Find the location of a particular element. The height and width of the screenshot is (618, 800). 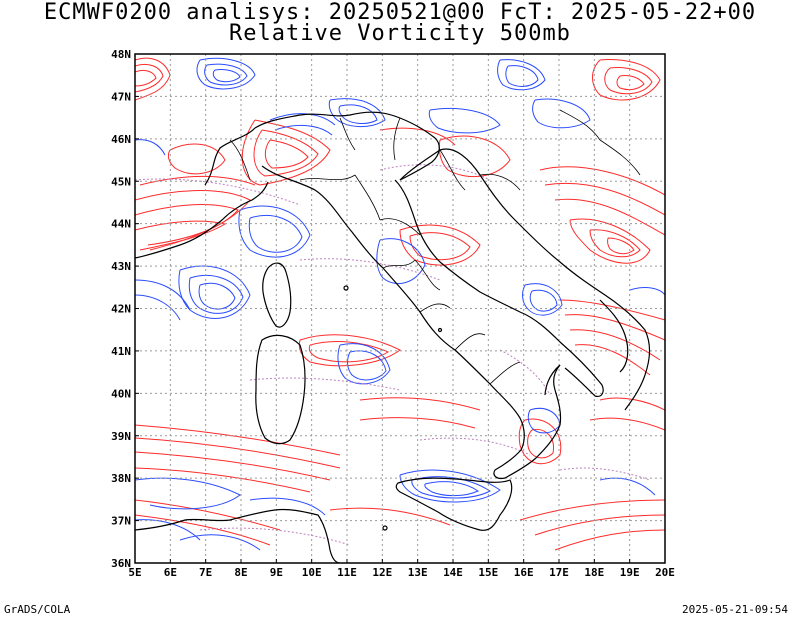

corsica is located at coordinates (277, 295).